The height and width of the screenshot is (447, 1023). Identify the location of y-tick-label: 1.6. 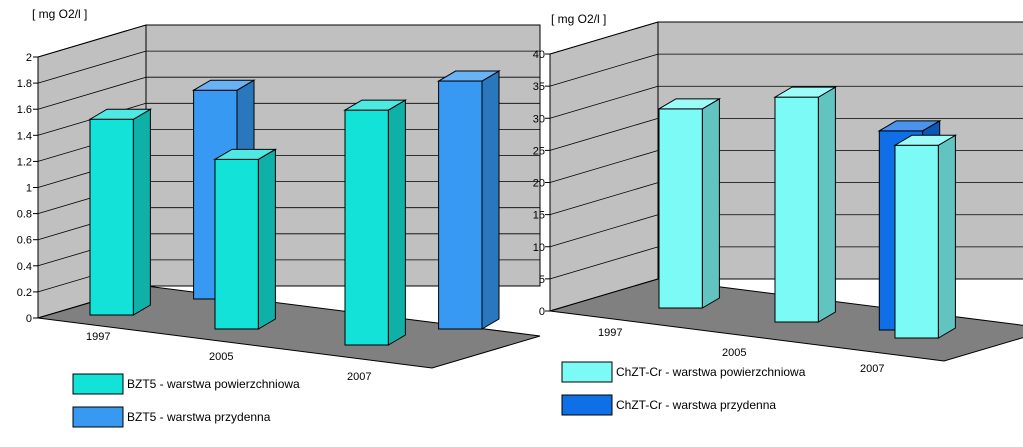
(24, 110).